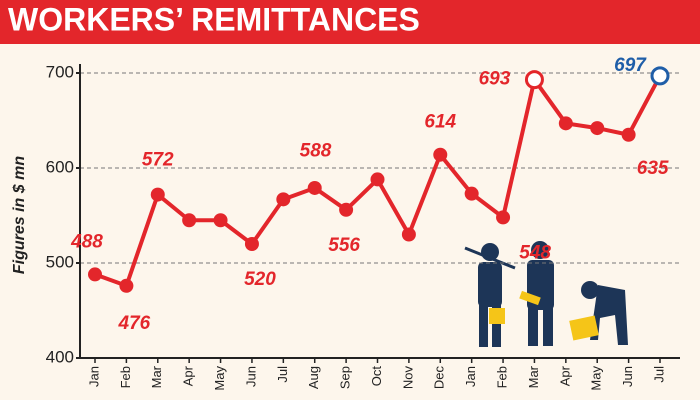 This screenshot has width=700, height=400. I want to click on x-tick-label: Dec, so click(439, 378).